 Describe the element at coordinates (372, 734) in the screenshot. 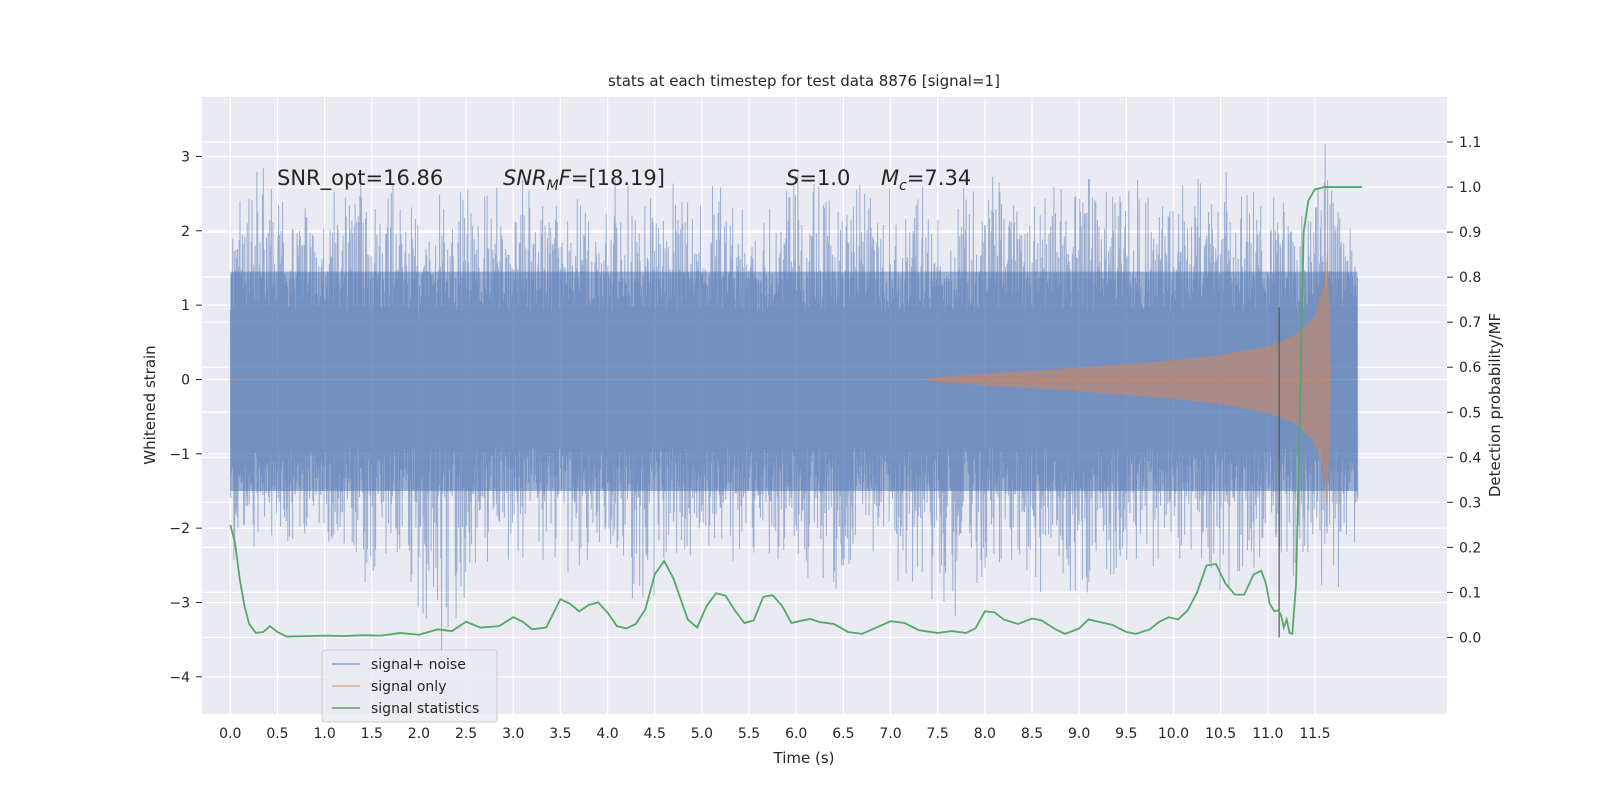

I see `x-tick-label: 1.5` at that location.